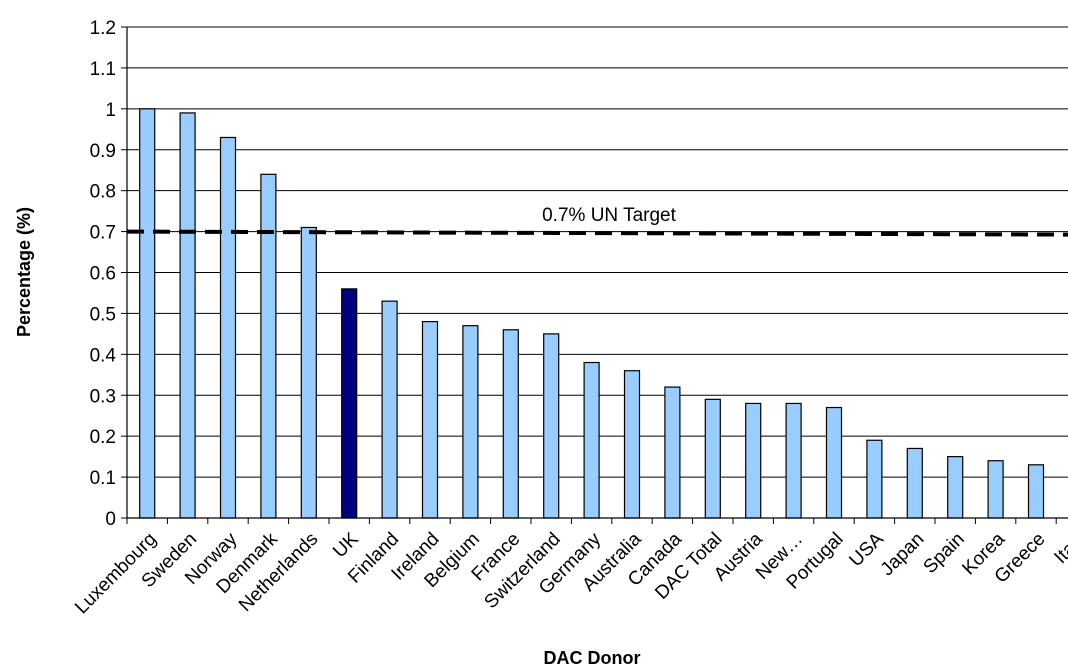 This screenshot has width=1068, height=668. What do you see at coordinates (712, 458) in the screenshot?
I see `bar-dac-total` at bounding box center [712, 458].